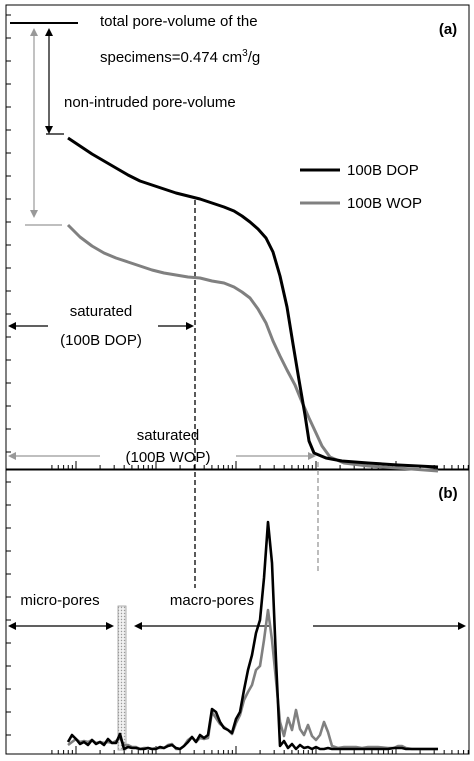 The image size is (474, 761). I want to click on panel-label-b: (b), so click(447, 493).